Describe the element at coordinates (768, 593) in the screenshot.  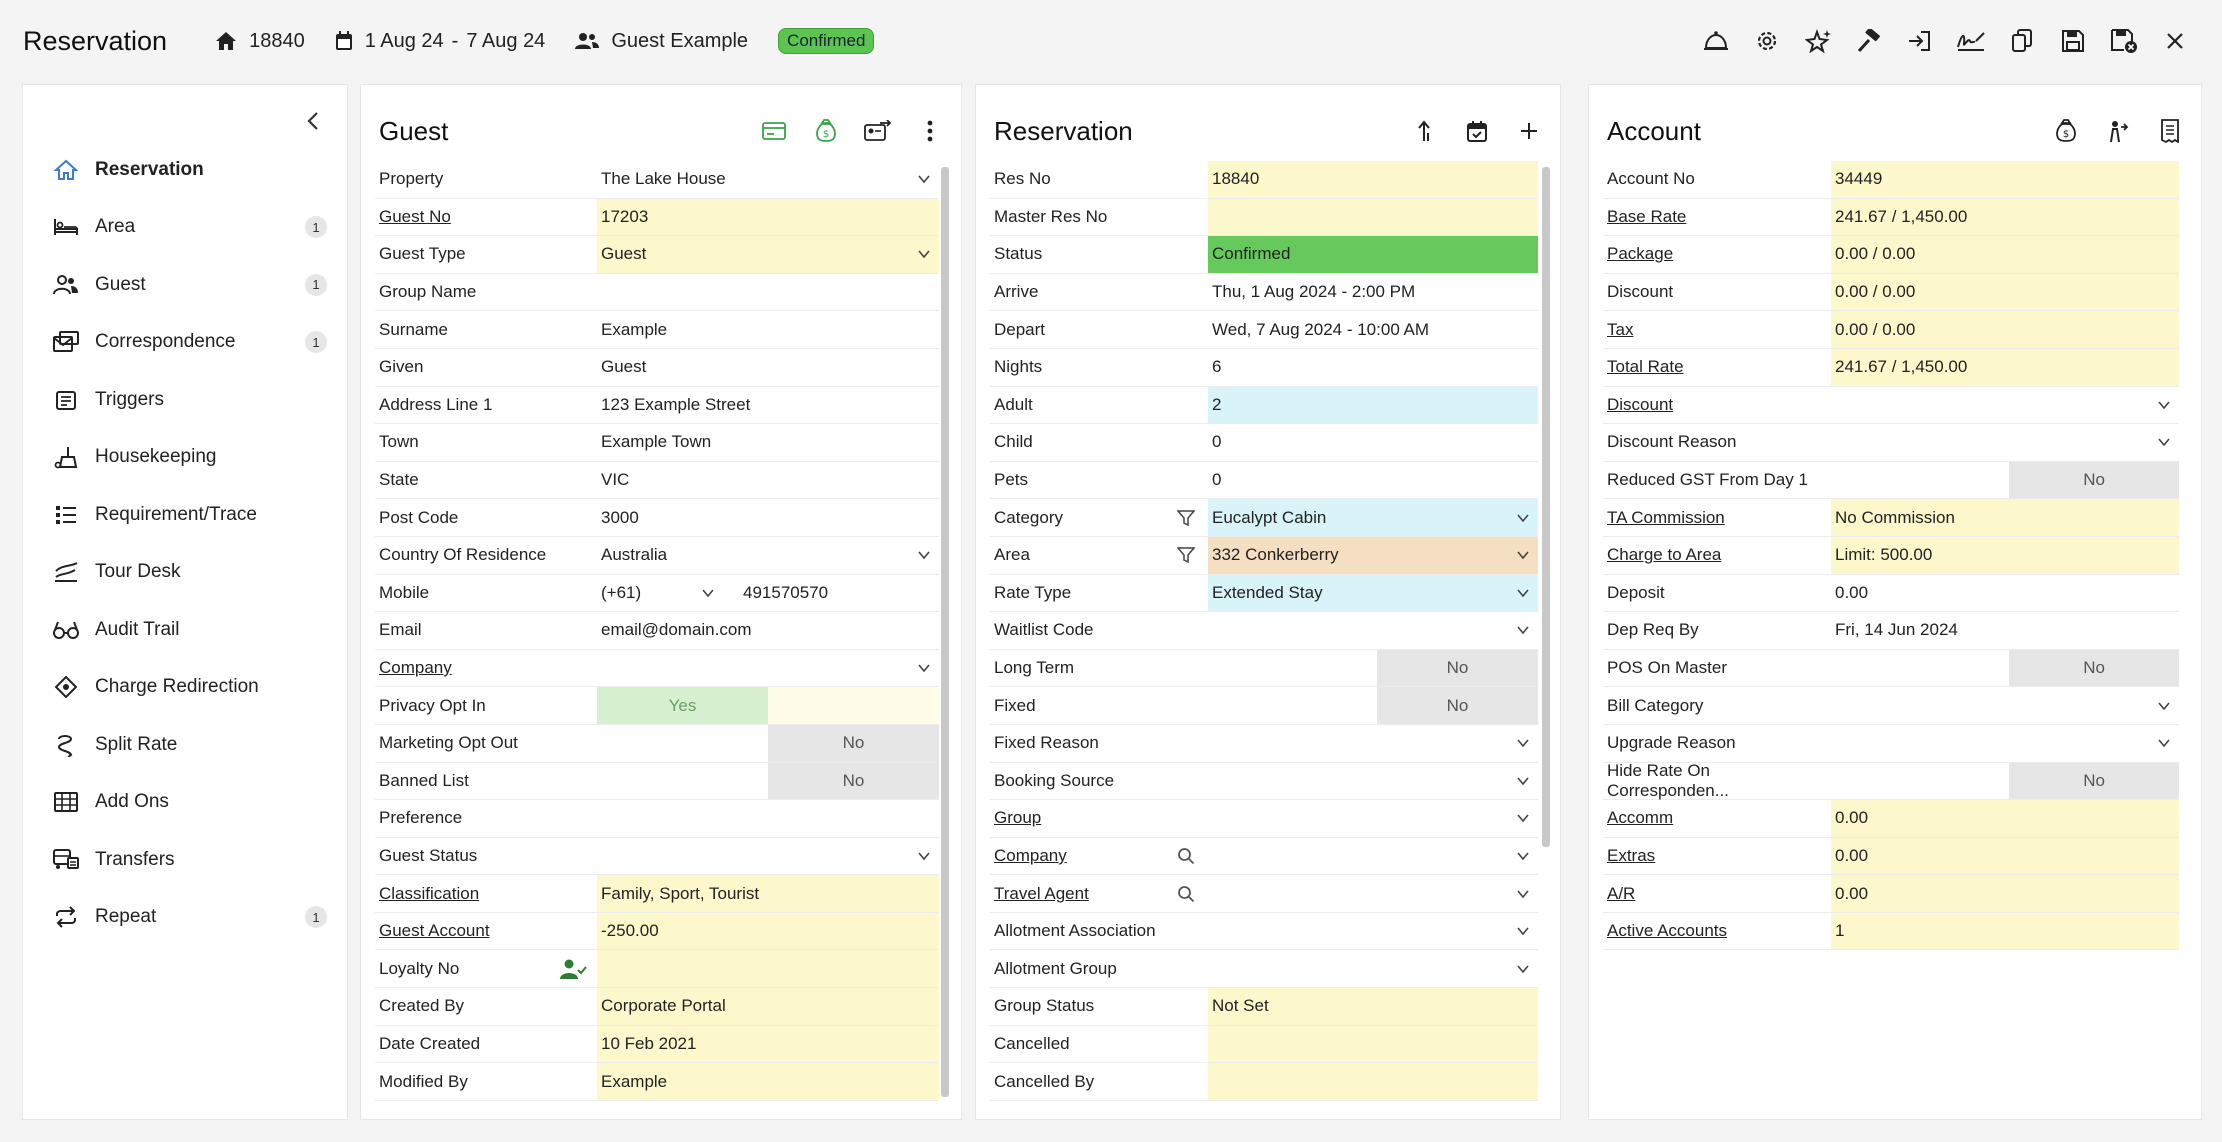
I see `field-input: (+61) 491570570` at that location.